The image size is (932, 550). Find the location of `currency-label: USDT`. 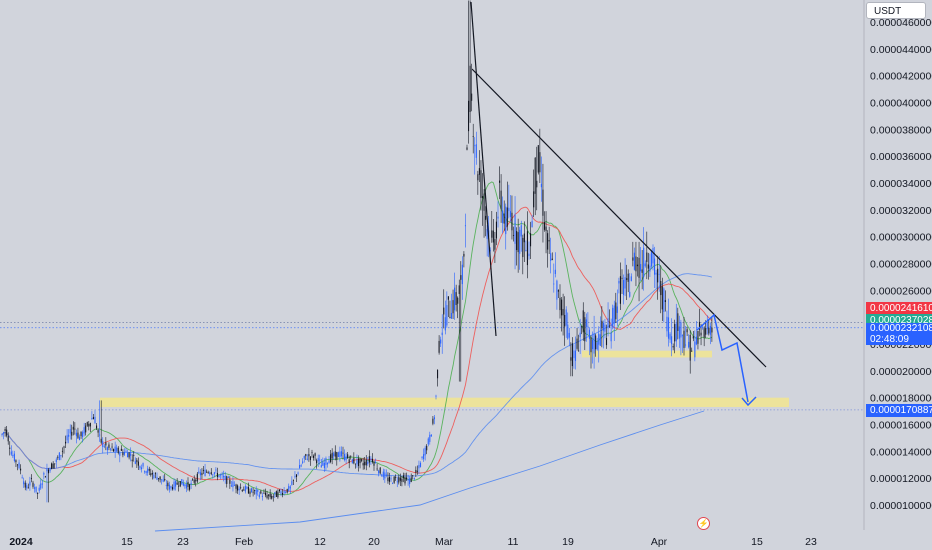

currency-label: USDT is located at coordinates (888, 11).